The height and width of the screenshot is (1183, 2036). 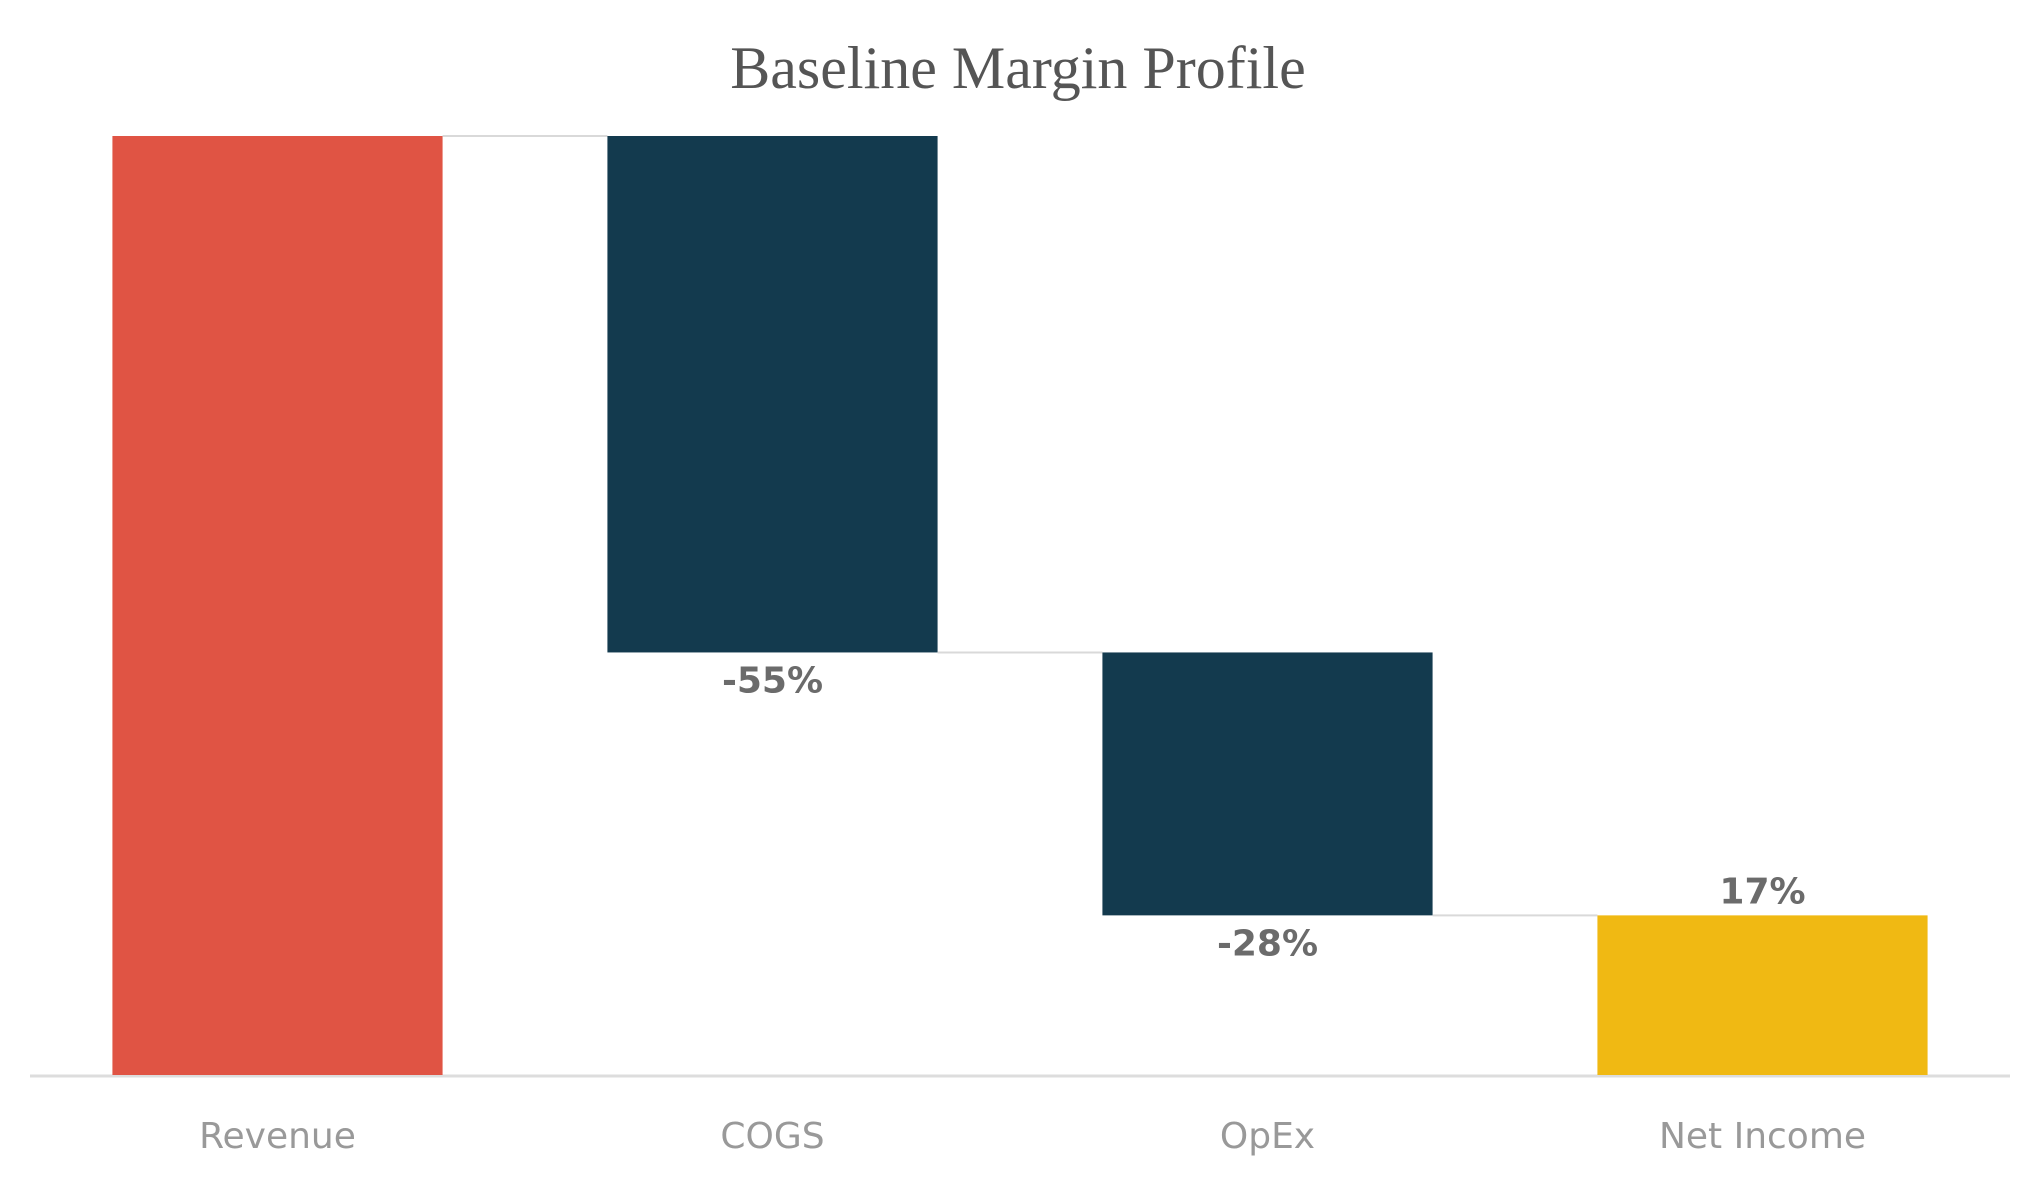 I want to click on data-label: -28%, so click(x=1267, y=943).